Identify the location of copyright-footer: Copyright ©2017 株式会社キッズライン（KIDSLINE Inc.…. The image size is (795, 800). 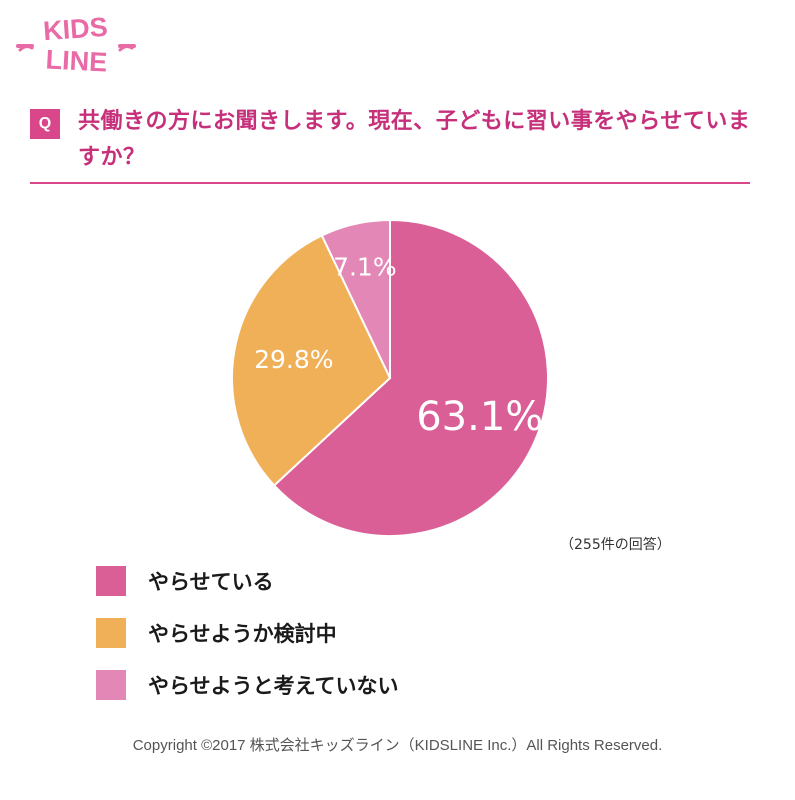
(397, 745).